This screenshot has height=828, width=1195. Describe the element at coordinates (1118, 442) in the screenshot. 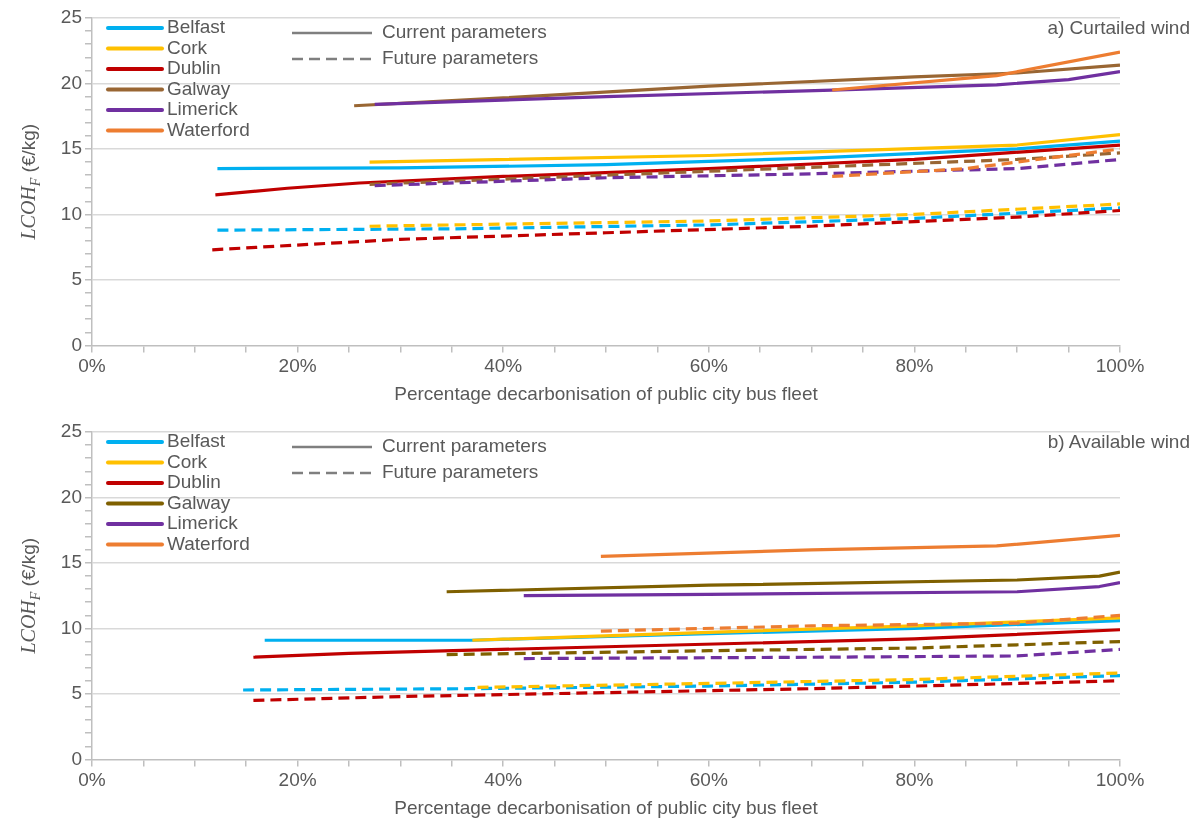

I see `annotation: b) Available wind` at that location.